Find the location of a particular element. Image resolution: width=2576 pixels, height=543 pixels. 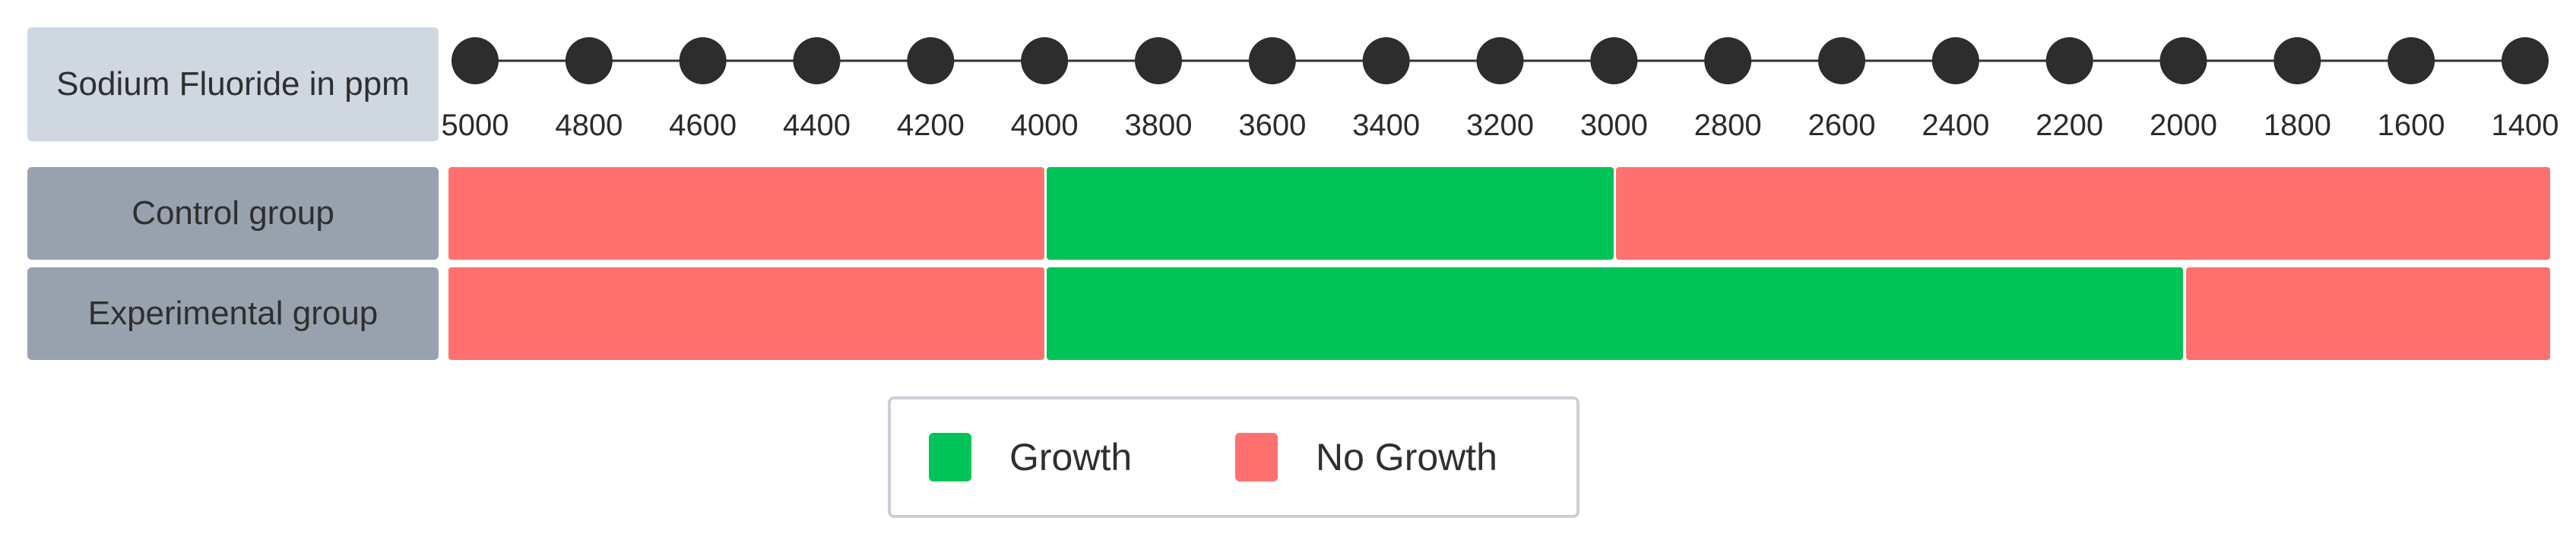

axis-tick-label: 3400 is located at coordinates (1386, 125).